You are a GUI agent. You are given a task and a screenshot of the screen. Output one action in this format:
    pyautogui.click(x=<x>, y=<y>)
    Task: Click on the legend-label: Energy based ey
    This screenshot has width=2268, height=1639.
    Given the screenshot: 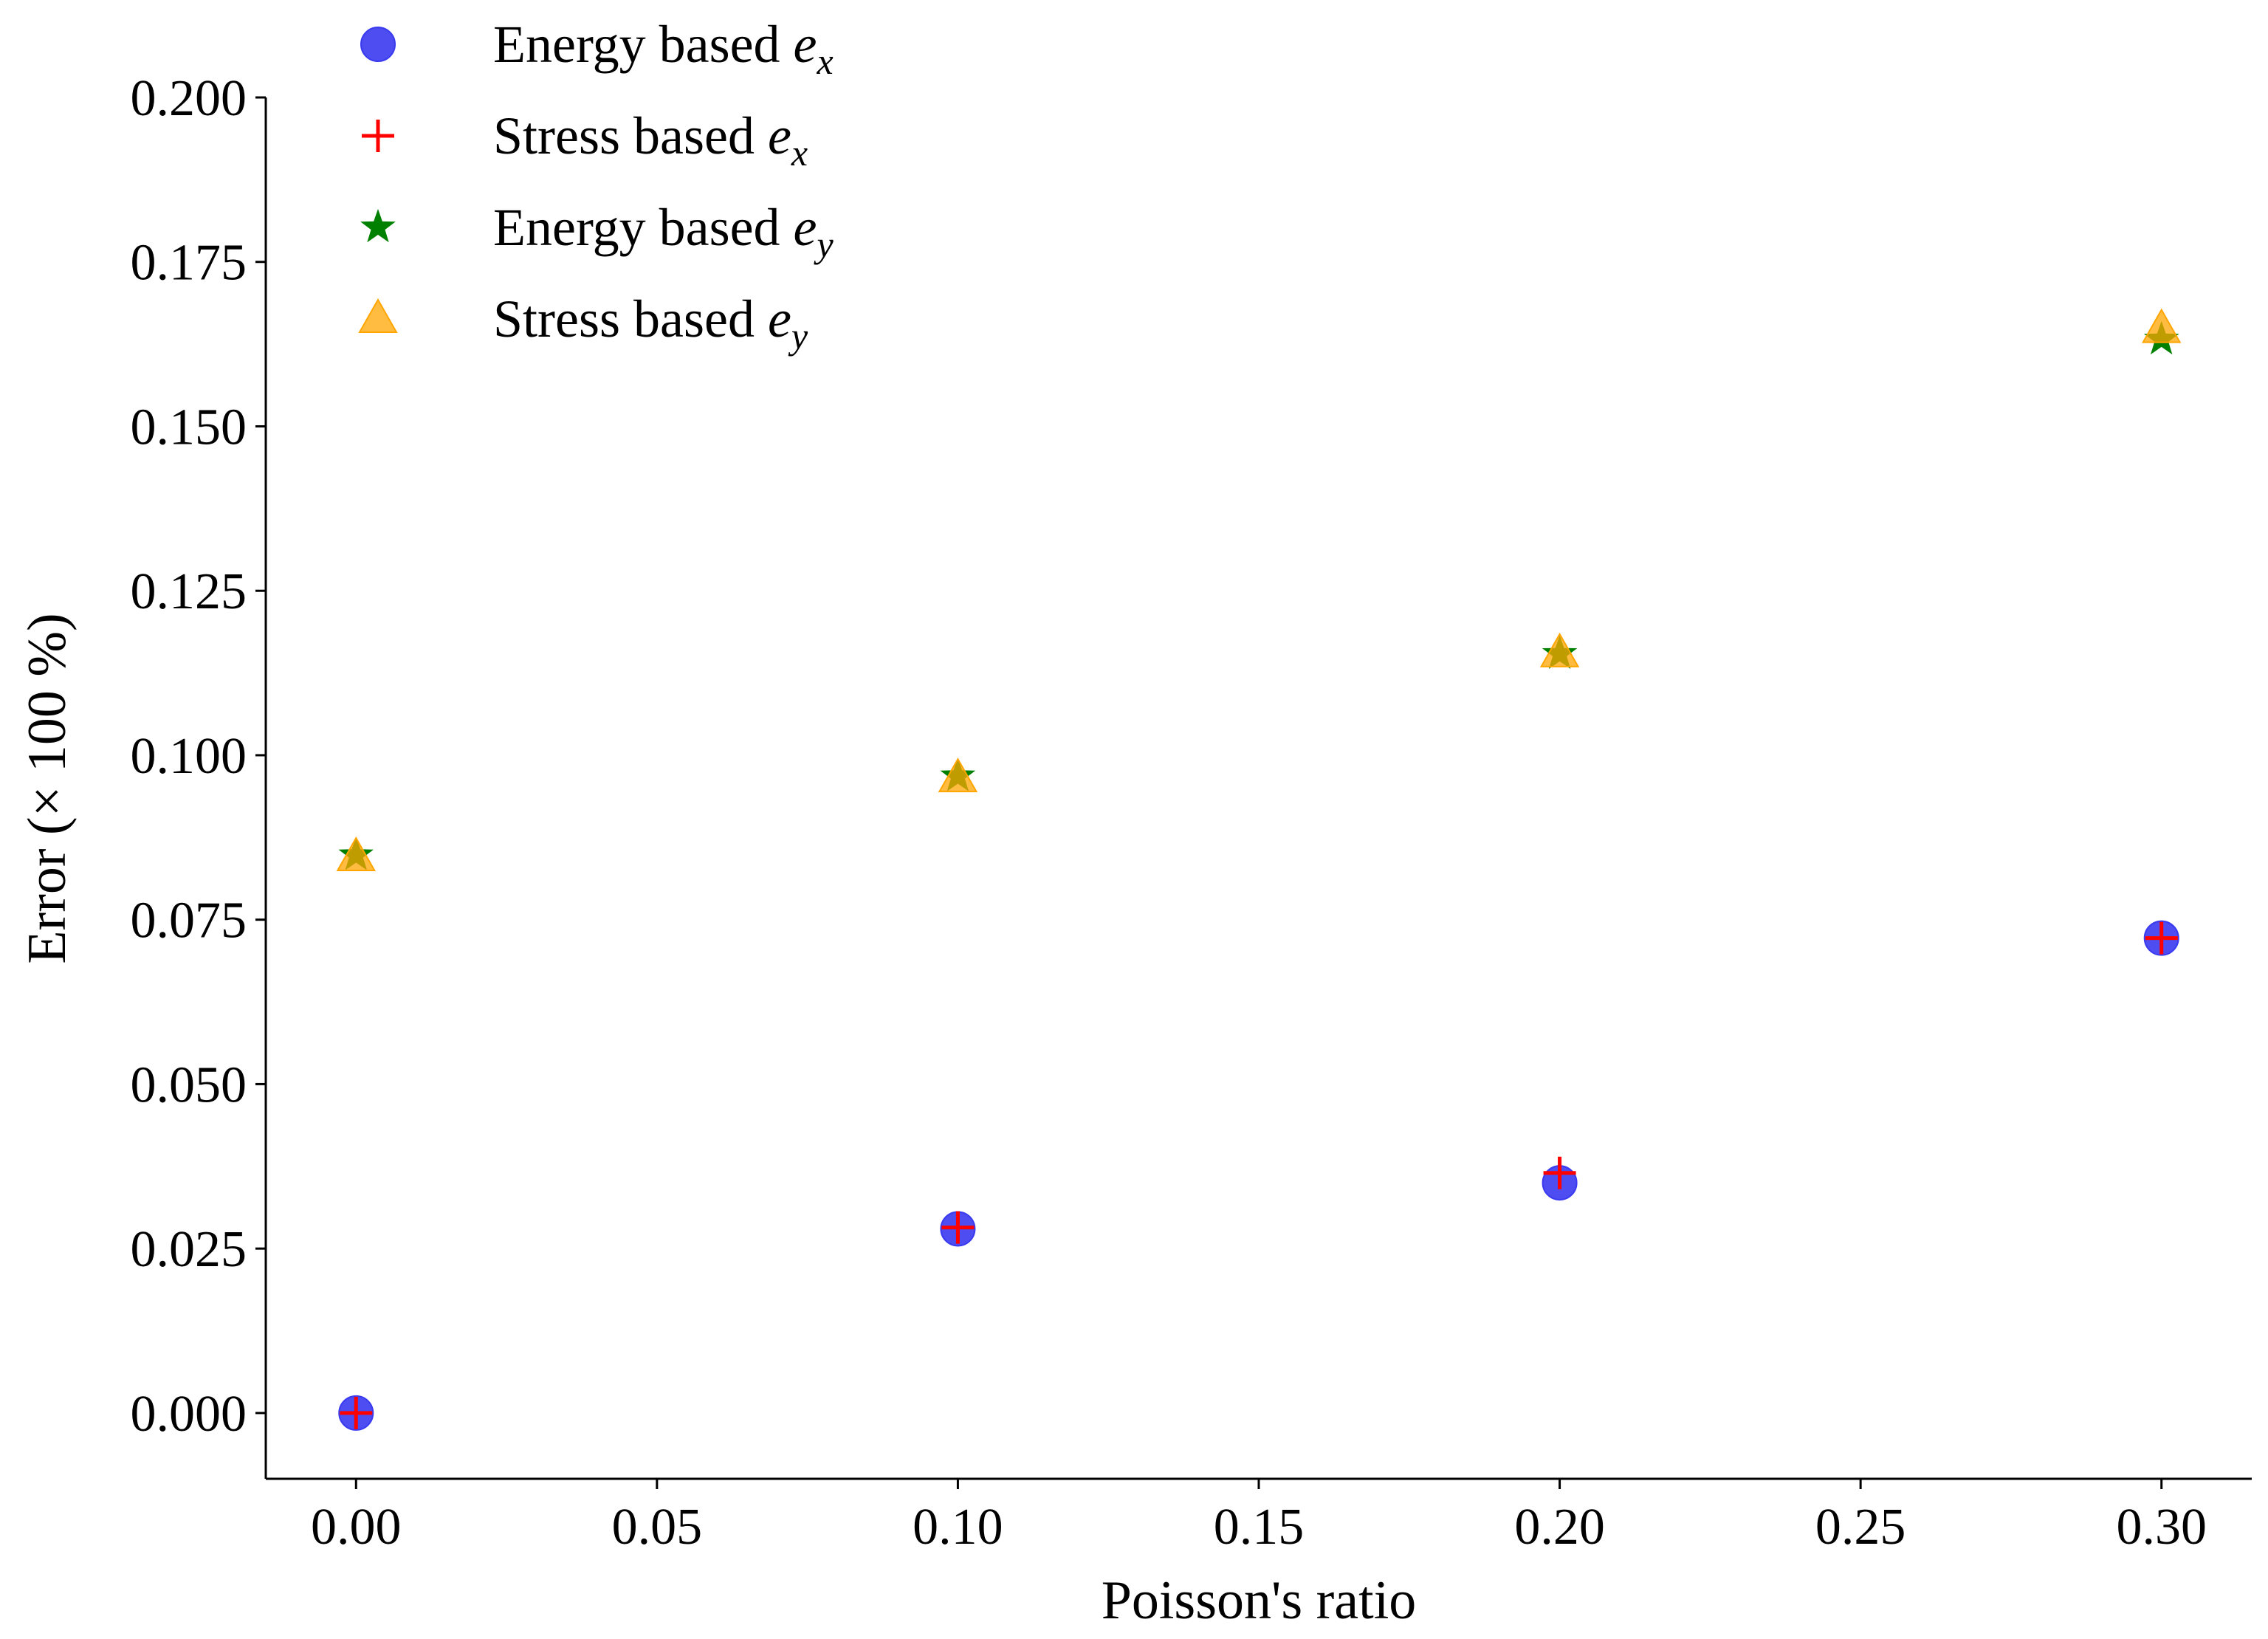 What is the action you would take?
    pyautogui.click(x=663, y=232)
    